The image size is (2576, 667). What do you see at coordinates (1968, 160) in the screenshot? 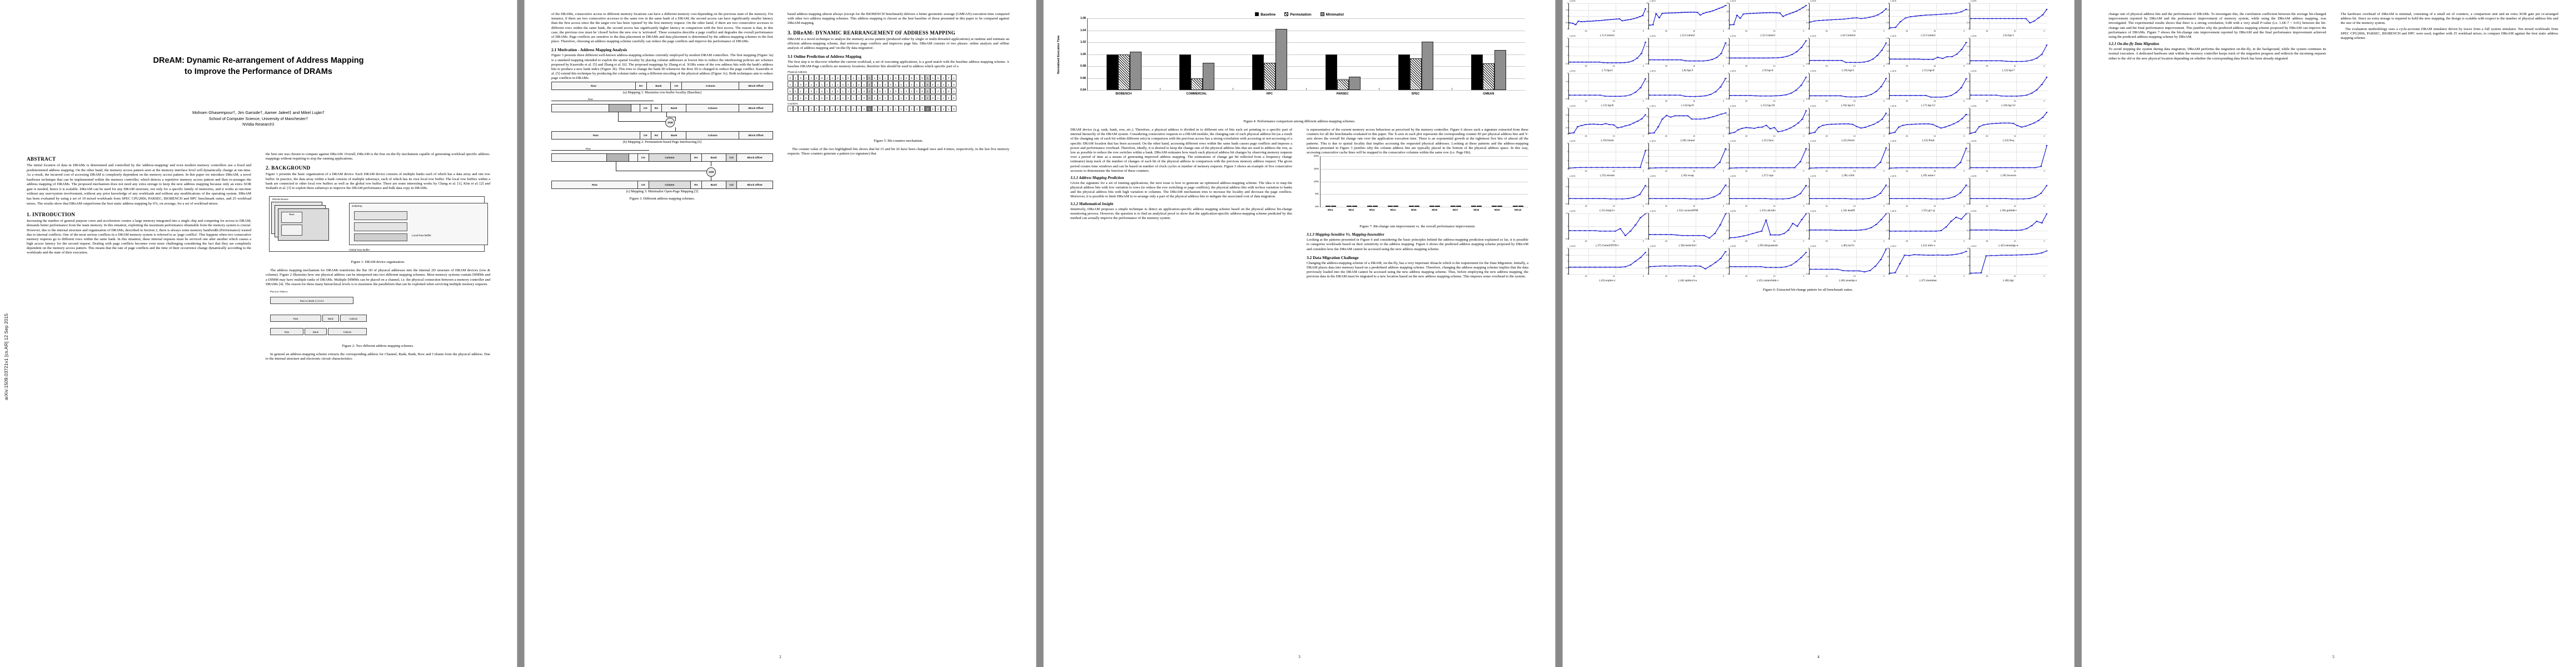
I see `figure-6-y-tick: 1.2` at bounding box center [1968, 160].